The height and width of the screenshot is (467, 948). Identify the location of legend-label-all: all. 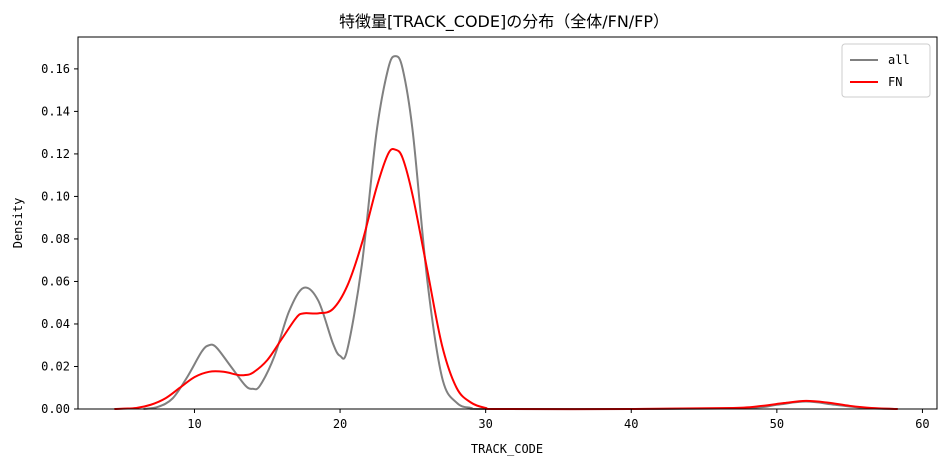
(899, 60).